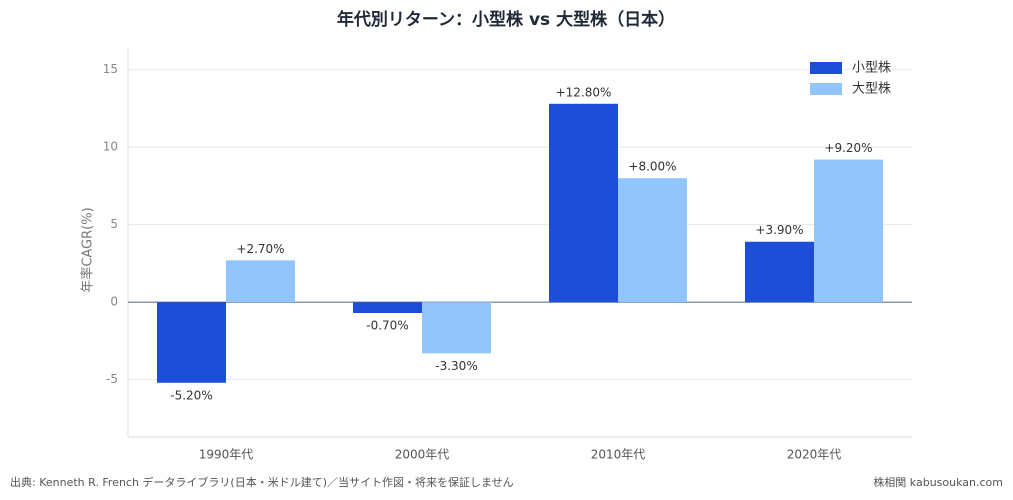 This screenshot has width=1013, height=500. I want to click on value-label: +2.70%, so click(260, 249).